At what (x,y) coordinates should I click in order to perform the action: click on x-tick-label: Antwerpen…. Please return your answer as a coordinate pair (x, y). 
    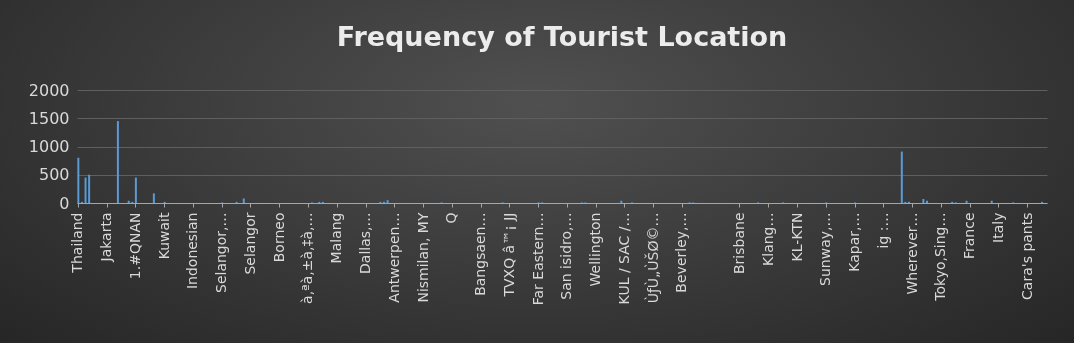
    Looking at the image, I should click on (393, 257).